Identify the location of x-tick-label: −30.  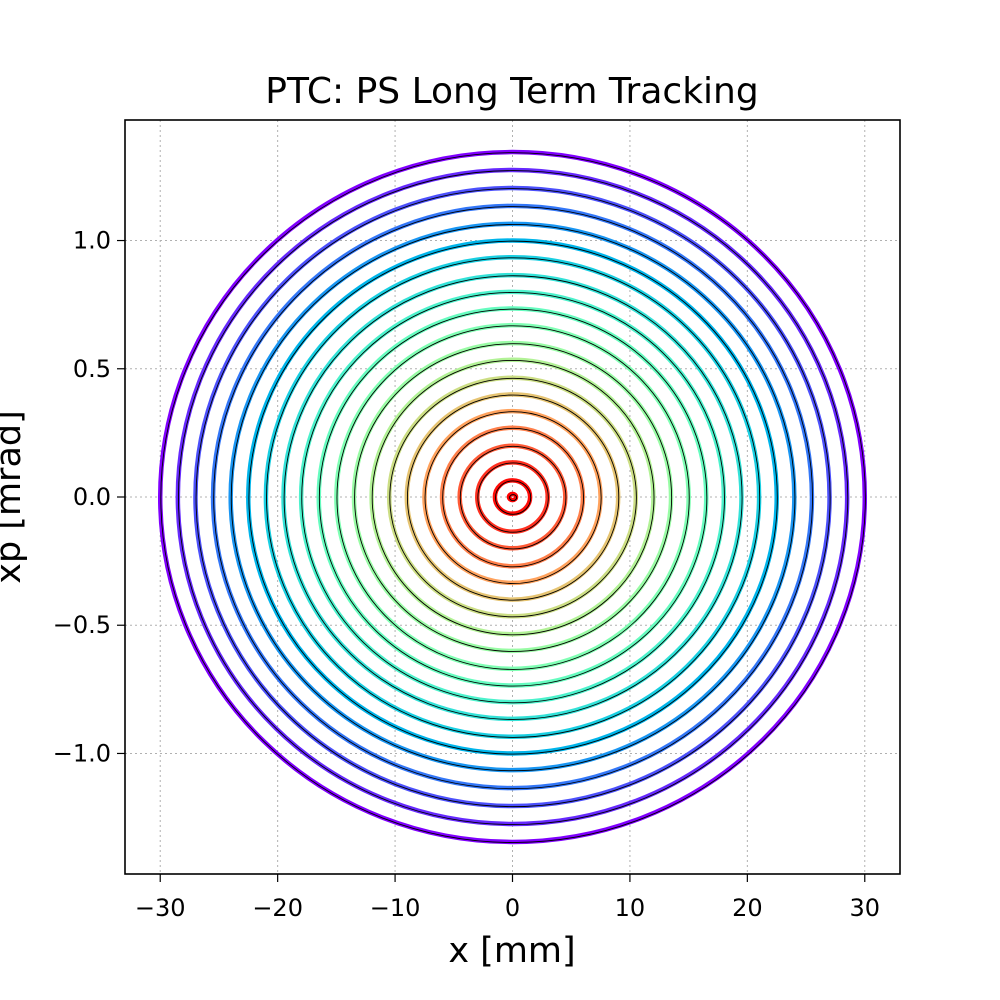
(160, 908).